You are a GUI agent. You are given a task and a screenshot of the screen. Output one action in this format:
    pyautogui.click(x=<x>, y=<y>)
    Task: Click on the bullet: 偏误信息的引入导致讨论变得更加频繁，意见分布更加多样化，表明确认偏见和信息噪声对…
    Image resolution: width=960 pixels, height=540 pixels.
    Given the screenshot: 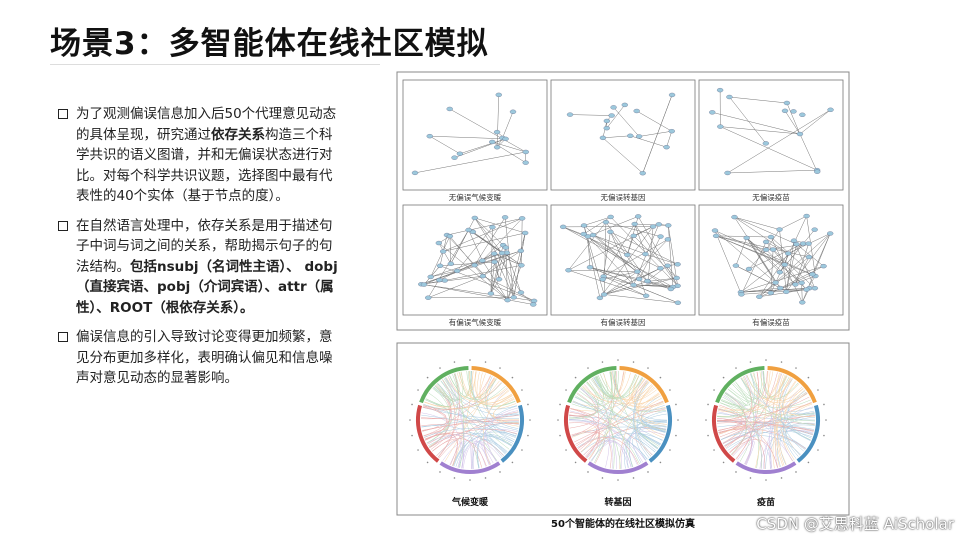 What is the action you would take?
    pyautogui.click(x=199, y=358)
    